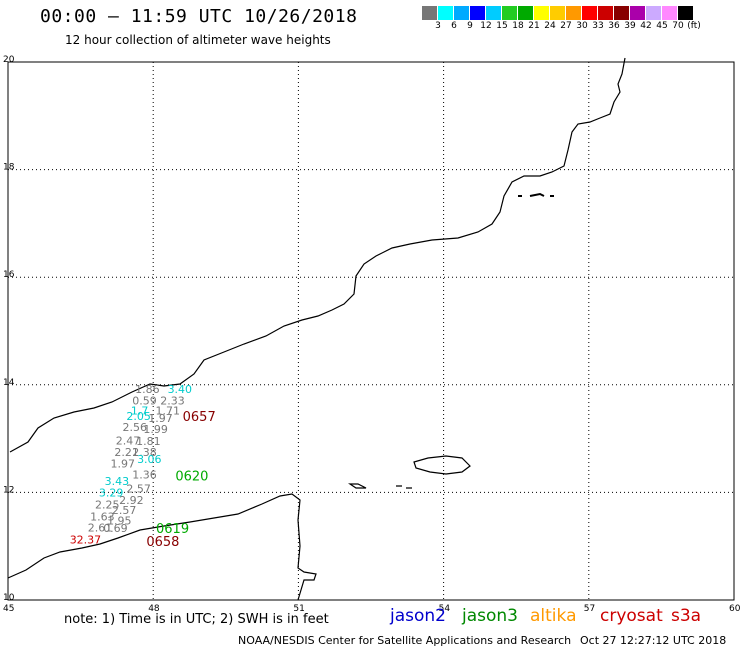 Image resolution: width=740 pixels, height=650 pixels. Describe the element at coordinates (9, 383) in the screenshot. I see `latitude-label: 14` at that location.